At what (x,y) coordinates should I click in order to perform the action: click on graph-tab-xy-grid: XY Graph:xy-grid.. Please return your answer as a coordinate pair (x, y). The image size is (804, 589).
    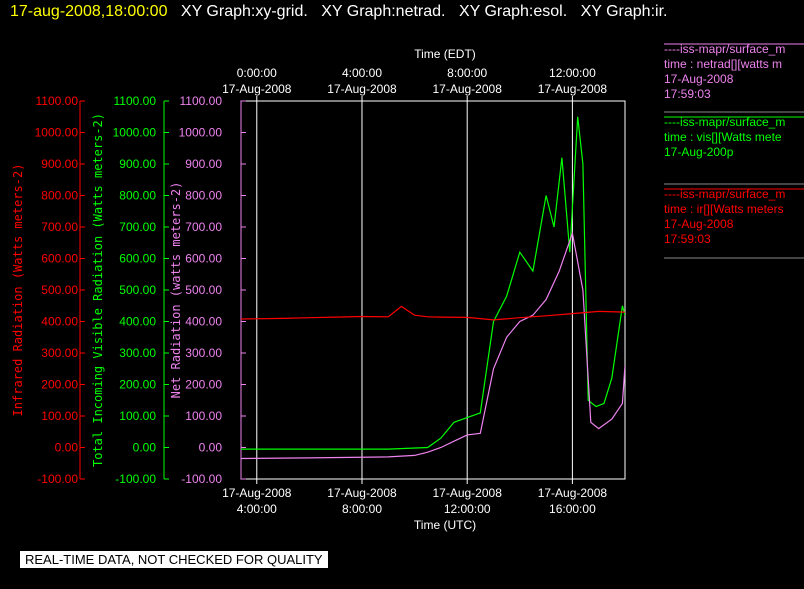
    Looking at the image, I should click on (244, 11).